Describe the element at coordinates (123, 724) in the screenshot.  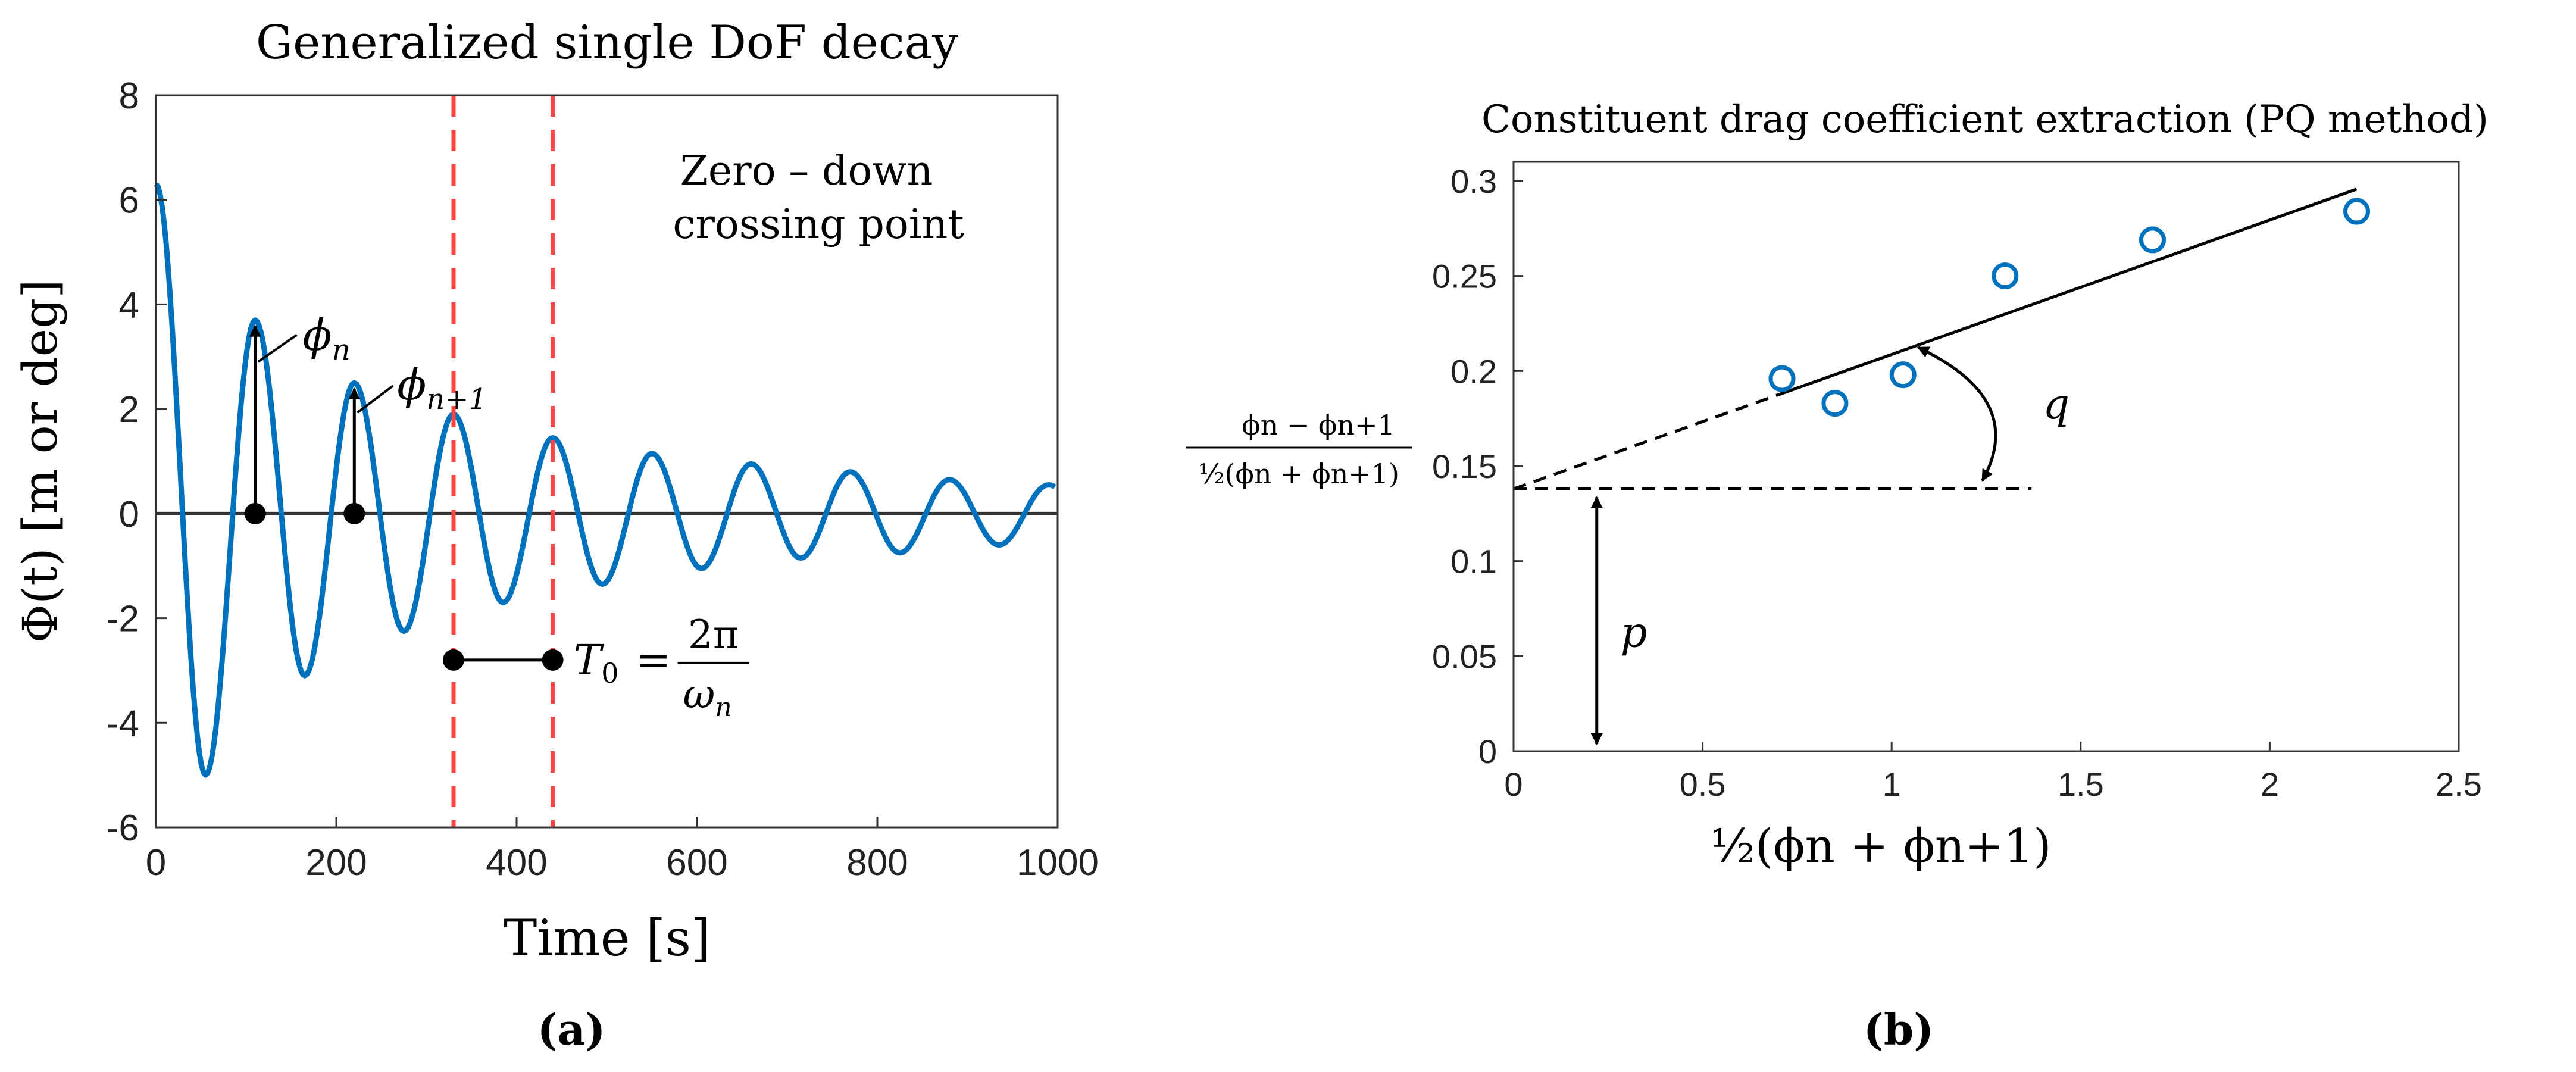
I see `a-y-tick-label-1: -4` at that location.